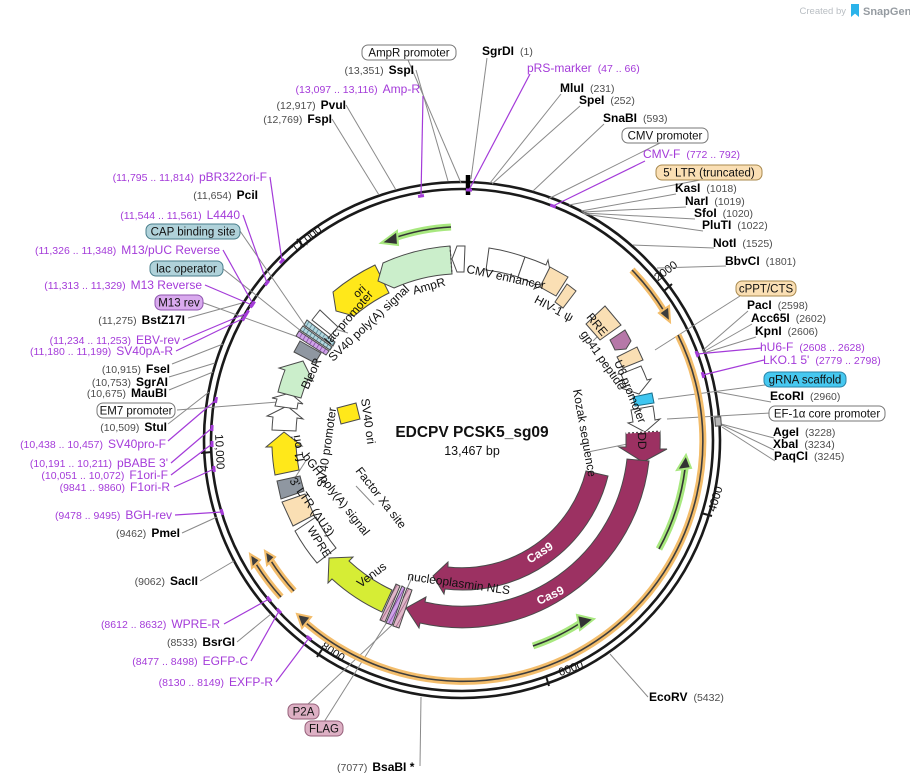 The width and height of the screenshot is (910, 784). I want to click on ampr-promoter-callout: AmpR promoter, so click(409, 52).